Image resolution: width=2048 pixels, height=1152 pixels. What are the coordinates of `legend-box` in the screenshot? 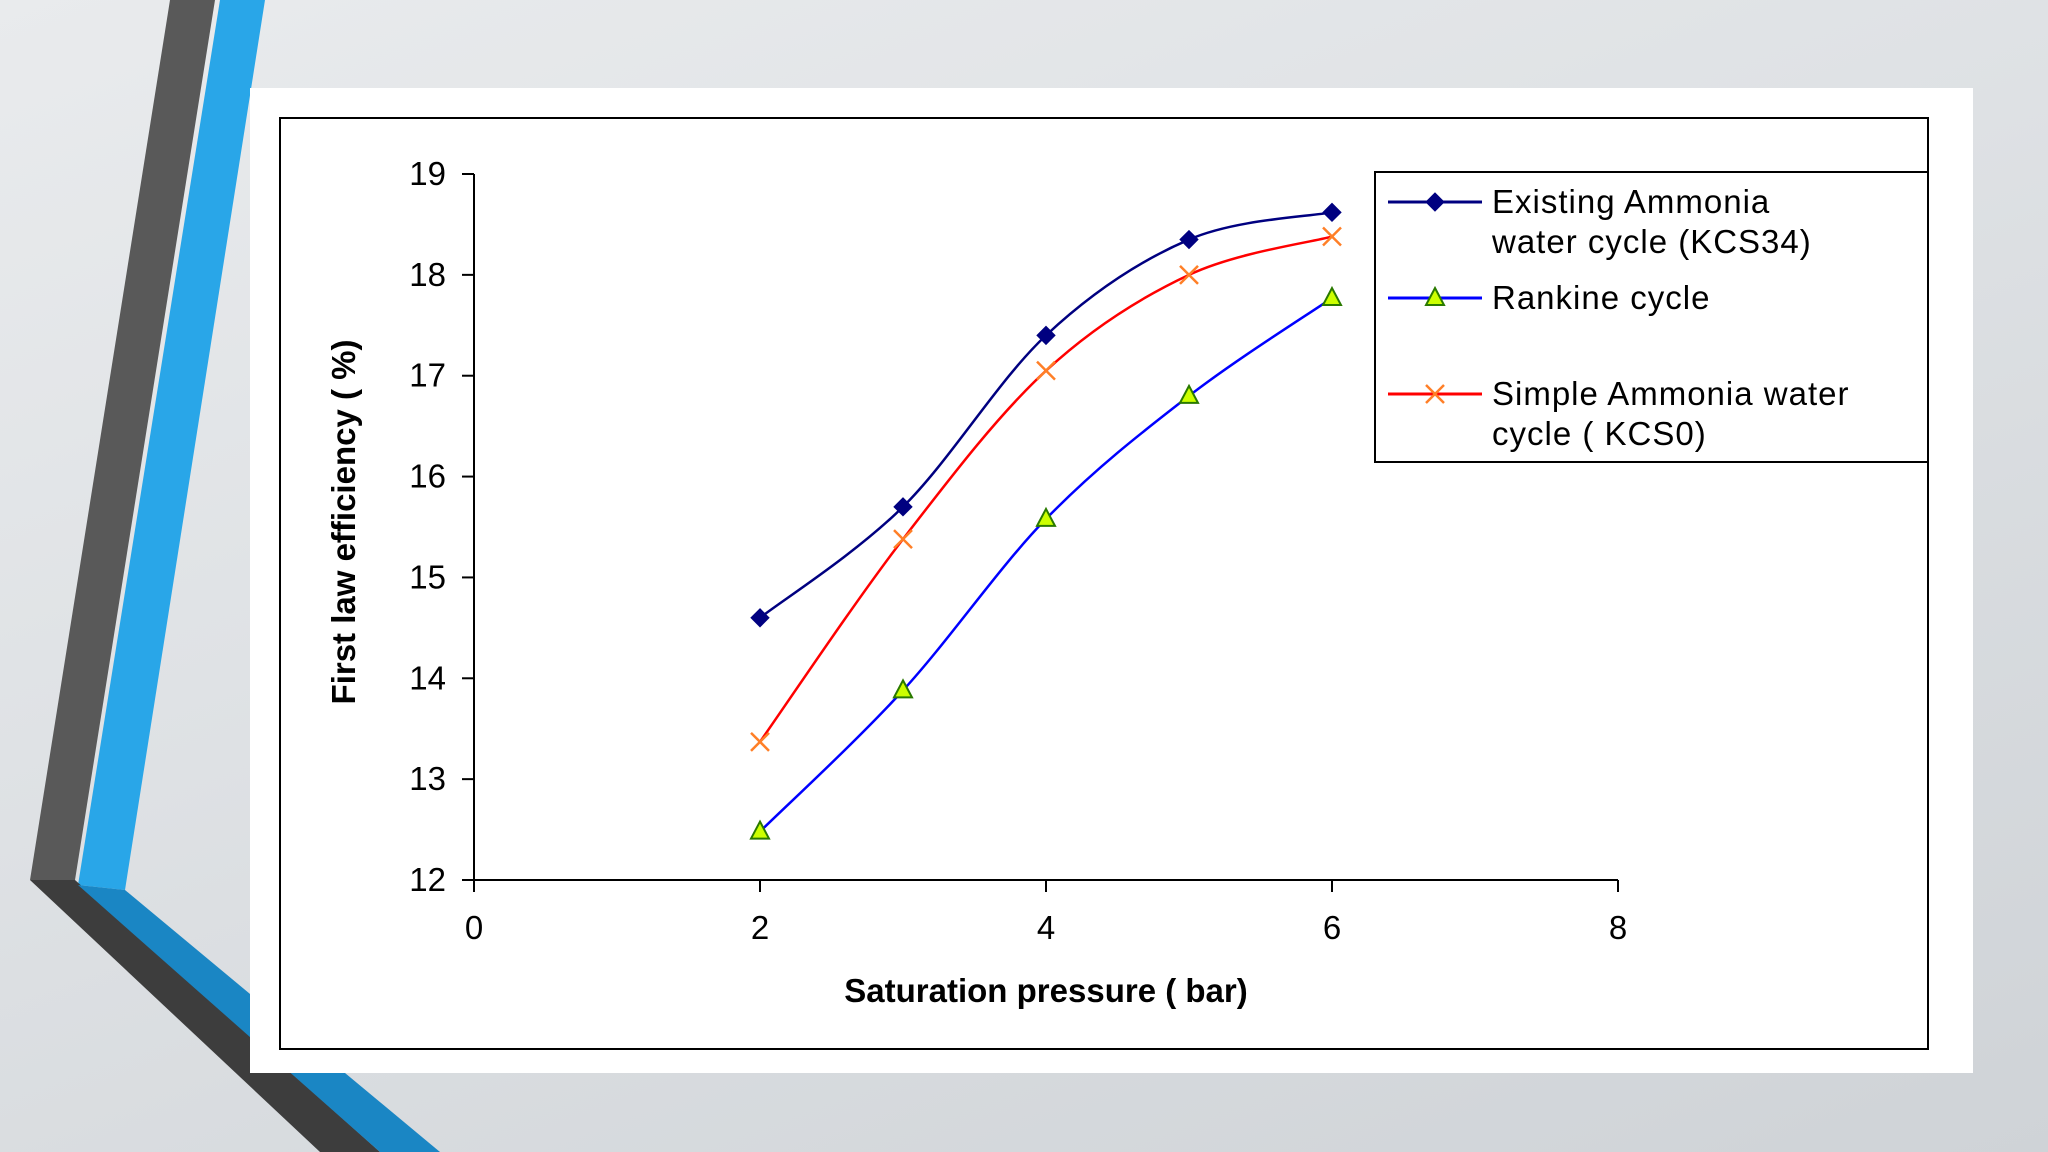 It's located at (1651, 317).